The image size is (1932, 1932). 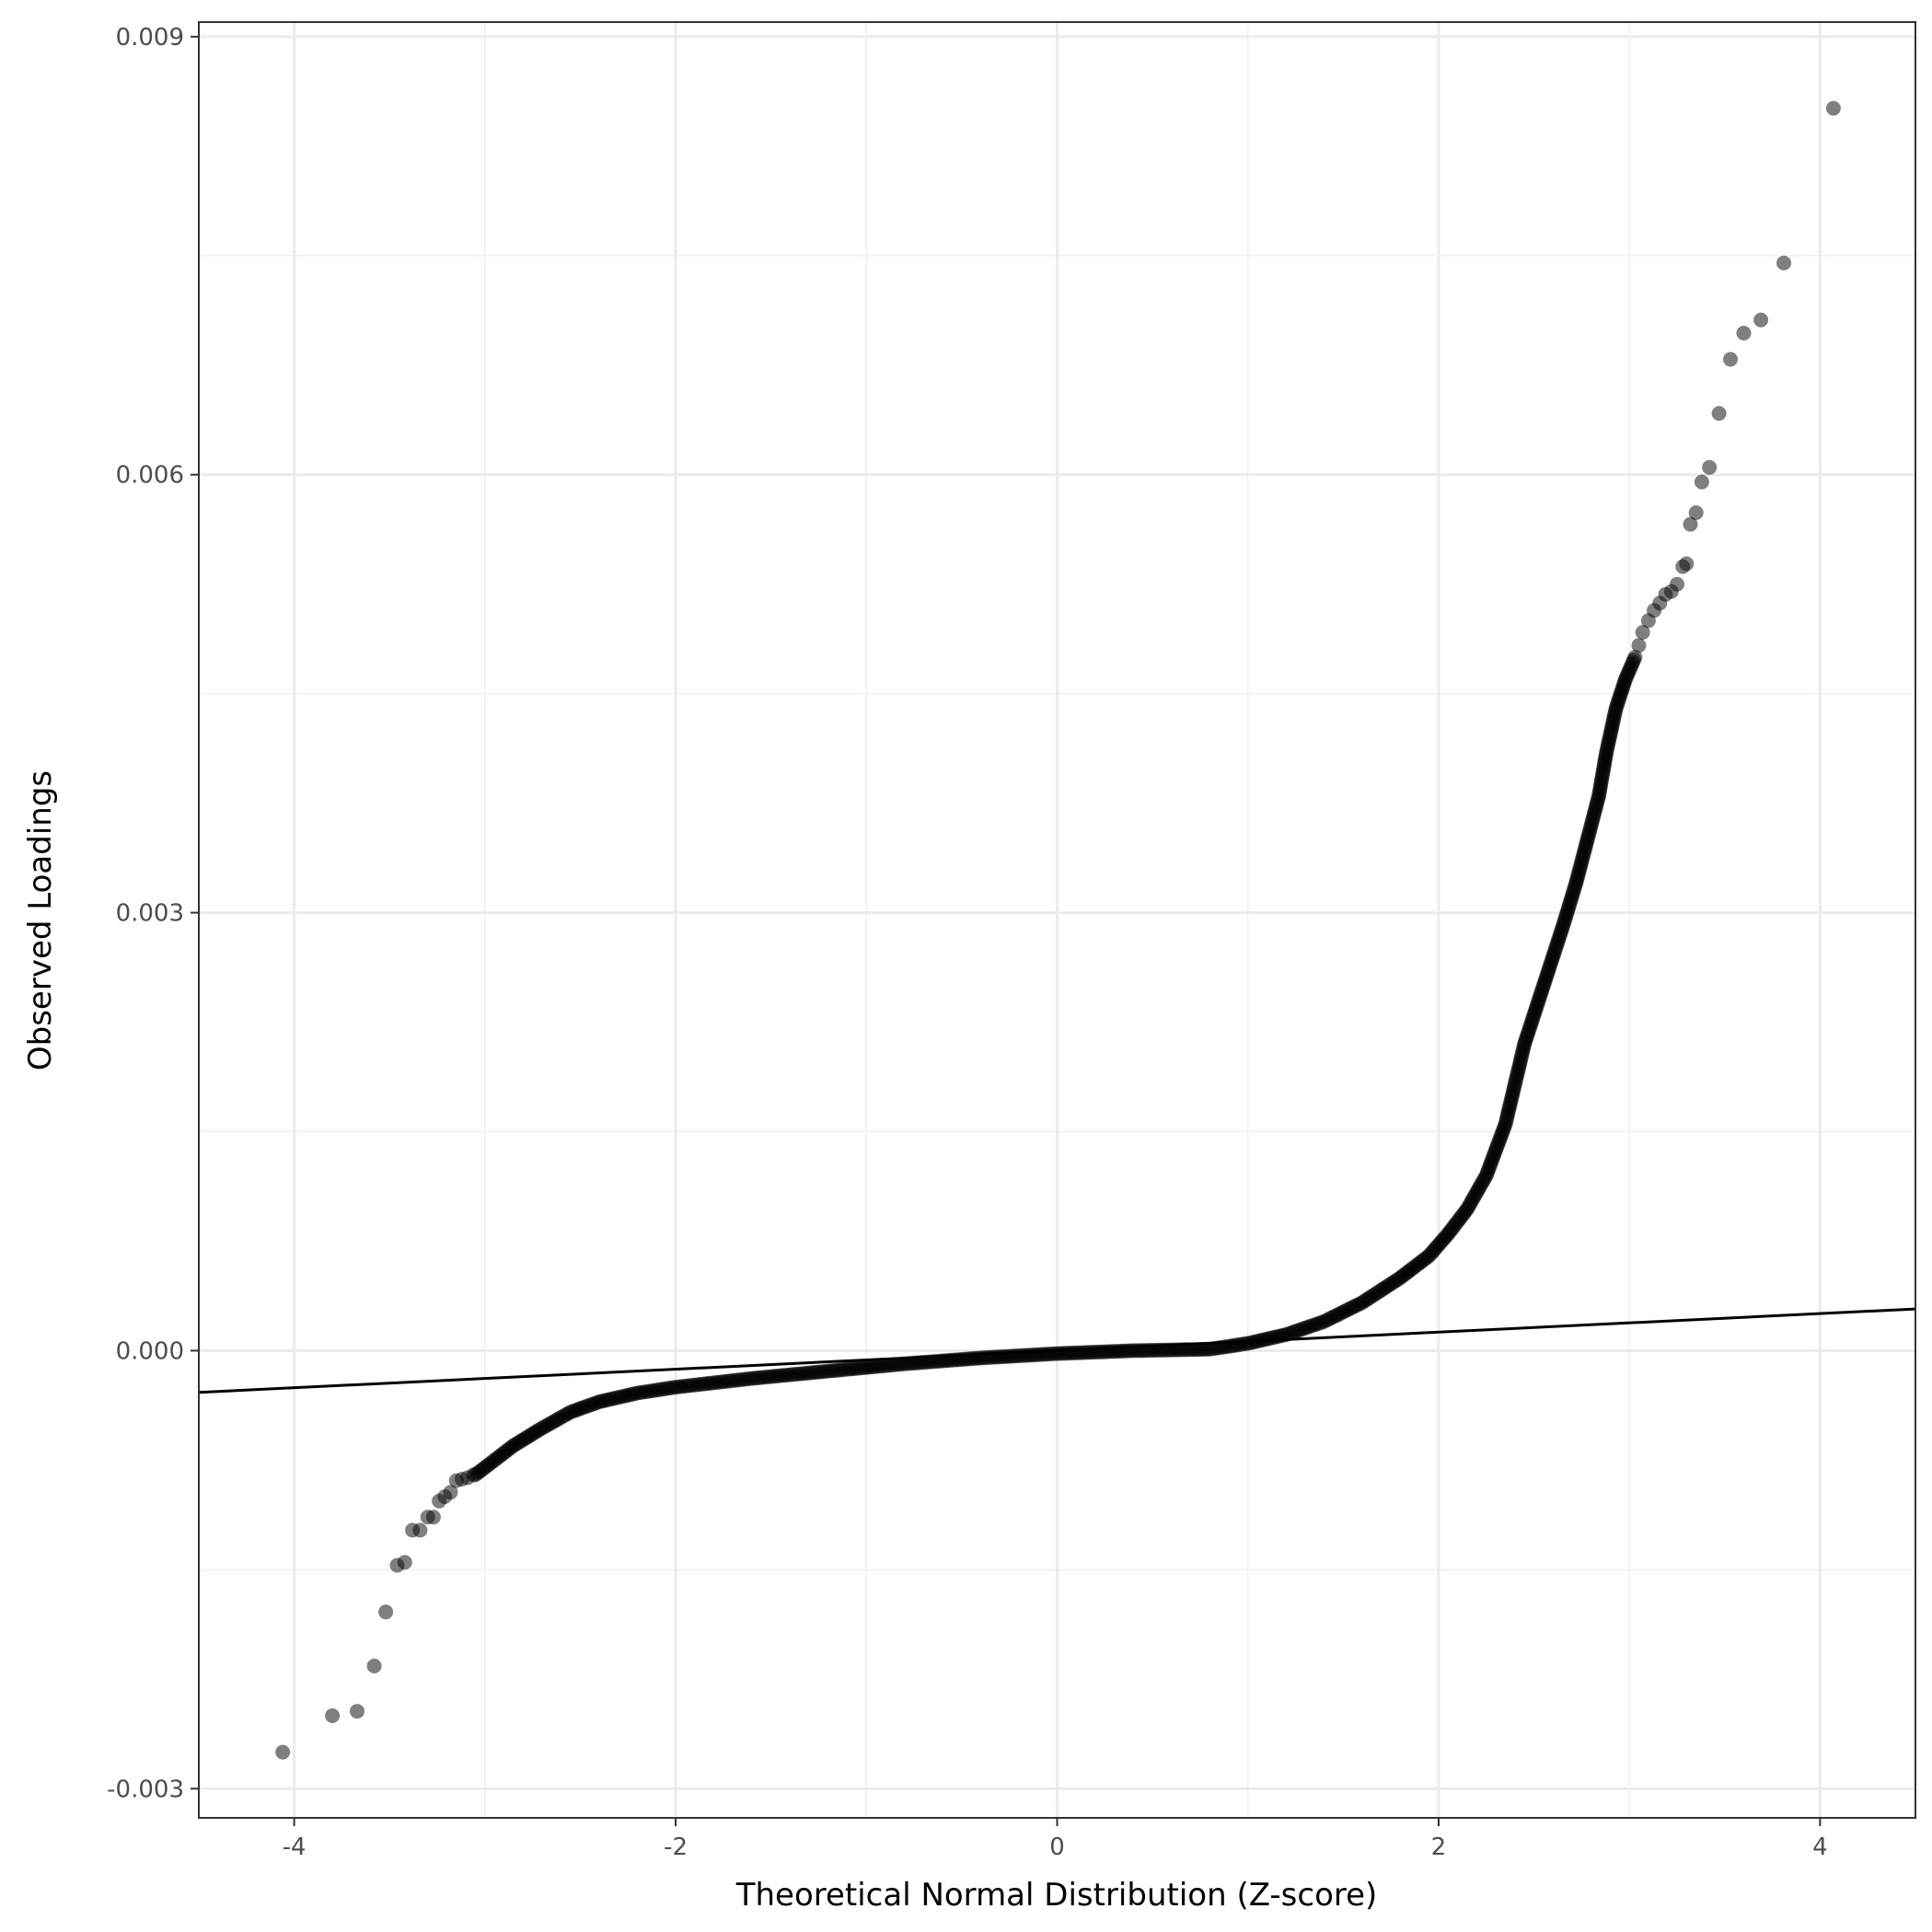 What do you see at coordinates (1820, 1848) in the screenshot?
I see `x-tick-label: 4` at bounding box center [1820, 1848].